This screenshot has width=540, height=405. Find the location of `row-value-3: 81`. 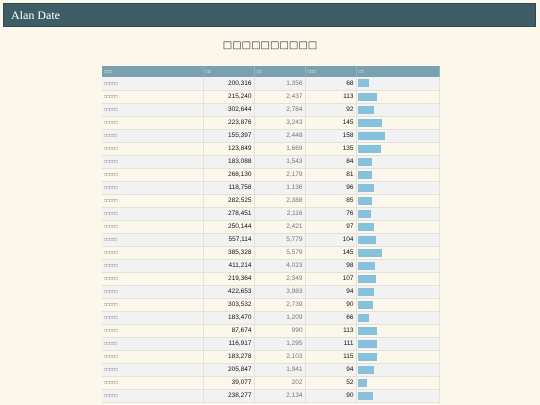

row-value-3: 81 is located at coordinates (331, 175).